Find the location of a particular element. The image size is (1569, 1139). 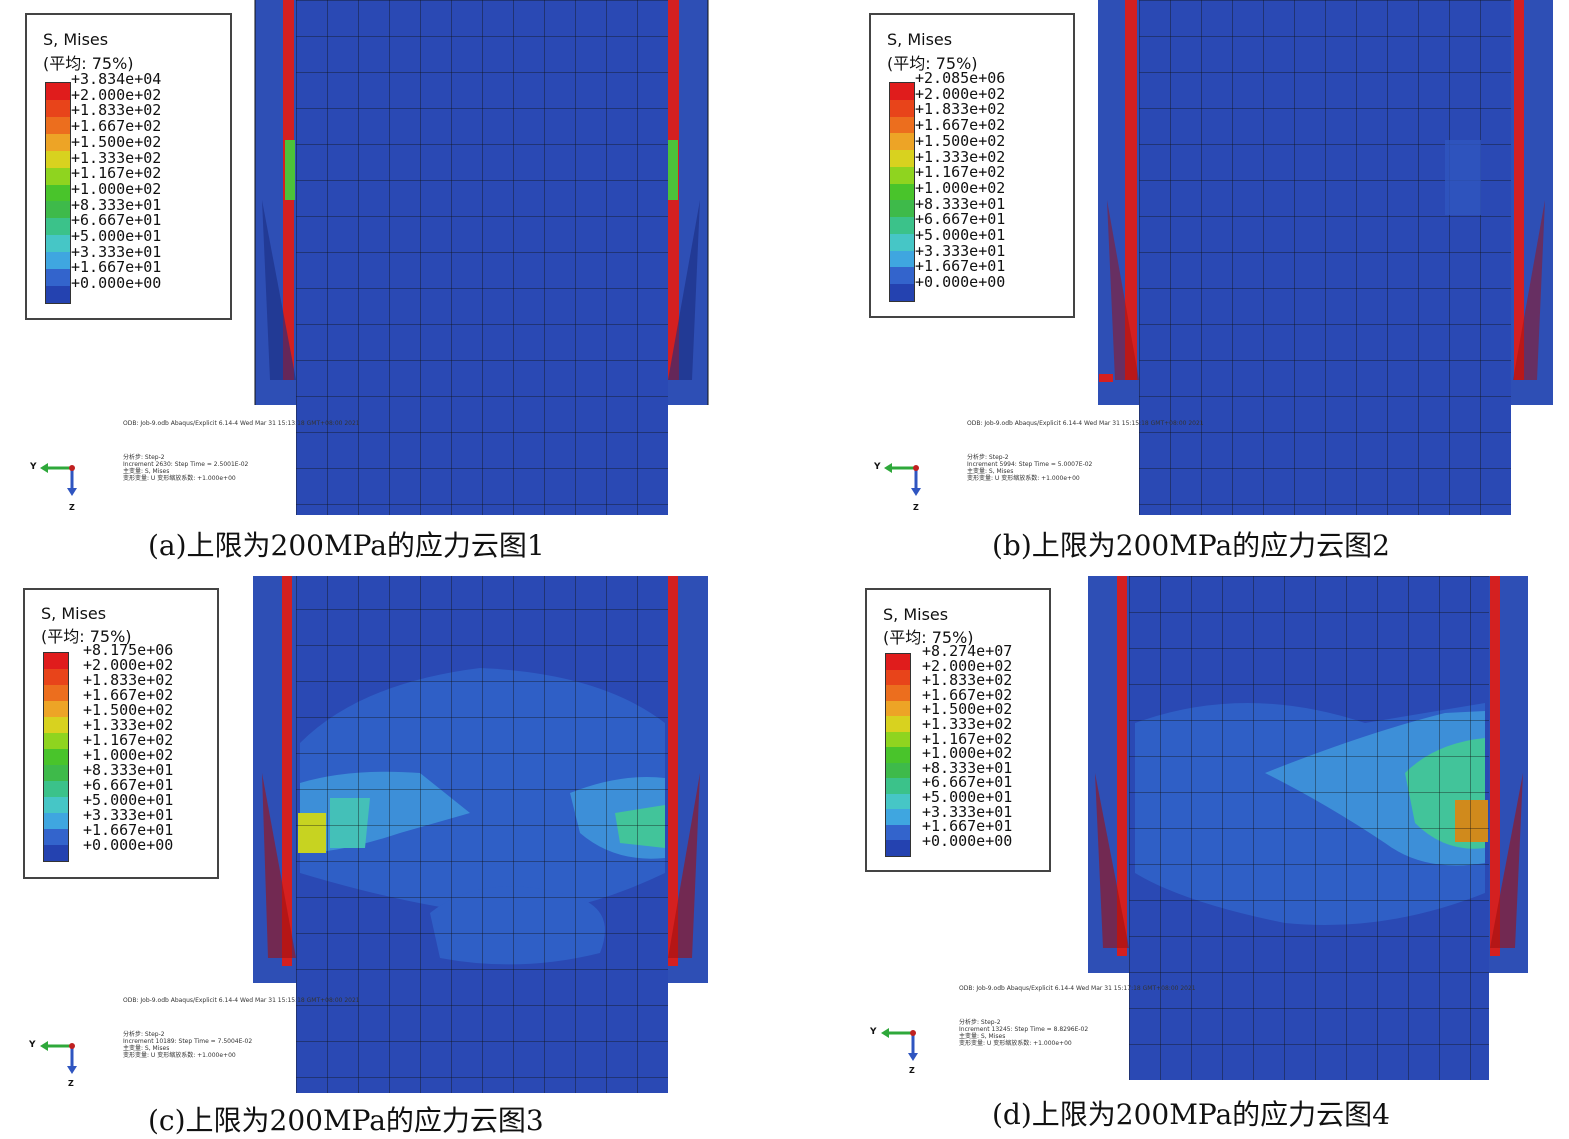

axis-triad-a is located at coordinates (58, 479).